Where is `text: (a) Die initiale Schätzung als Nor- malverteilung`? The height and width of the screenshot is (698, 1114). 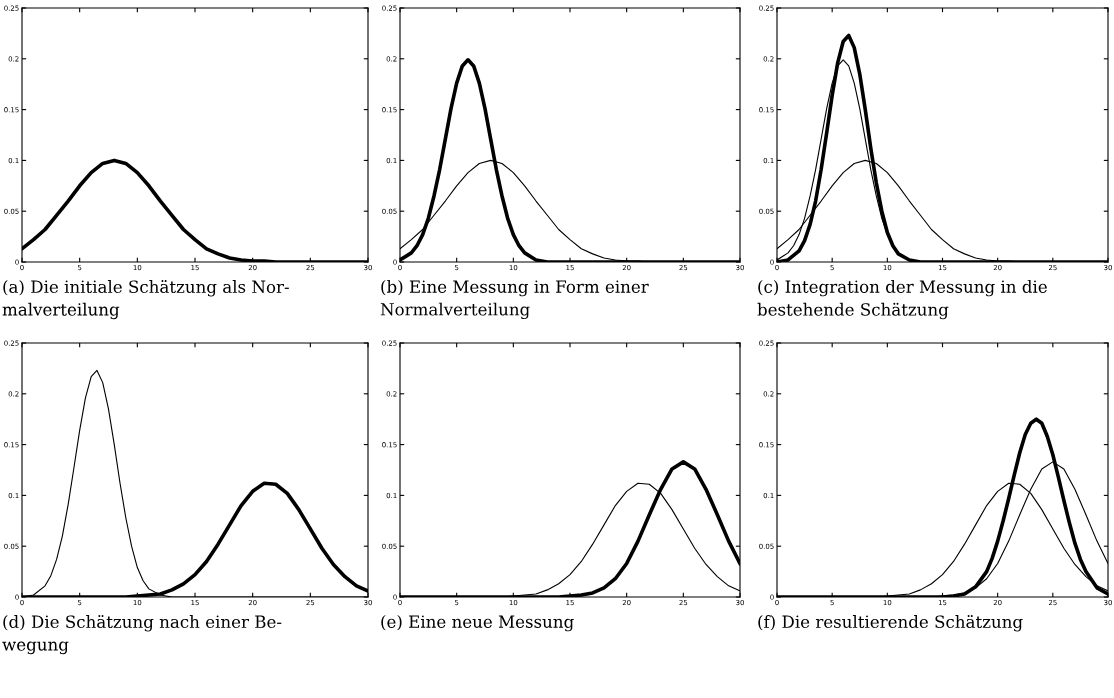
text: (a) Die initiale Schätzung als Nor- malverteilung is located at coordinates (145, 300).